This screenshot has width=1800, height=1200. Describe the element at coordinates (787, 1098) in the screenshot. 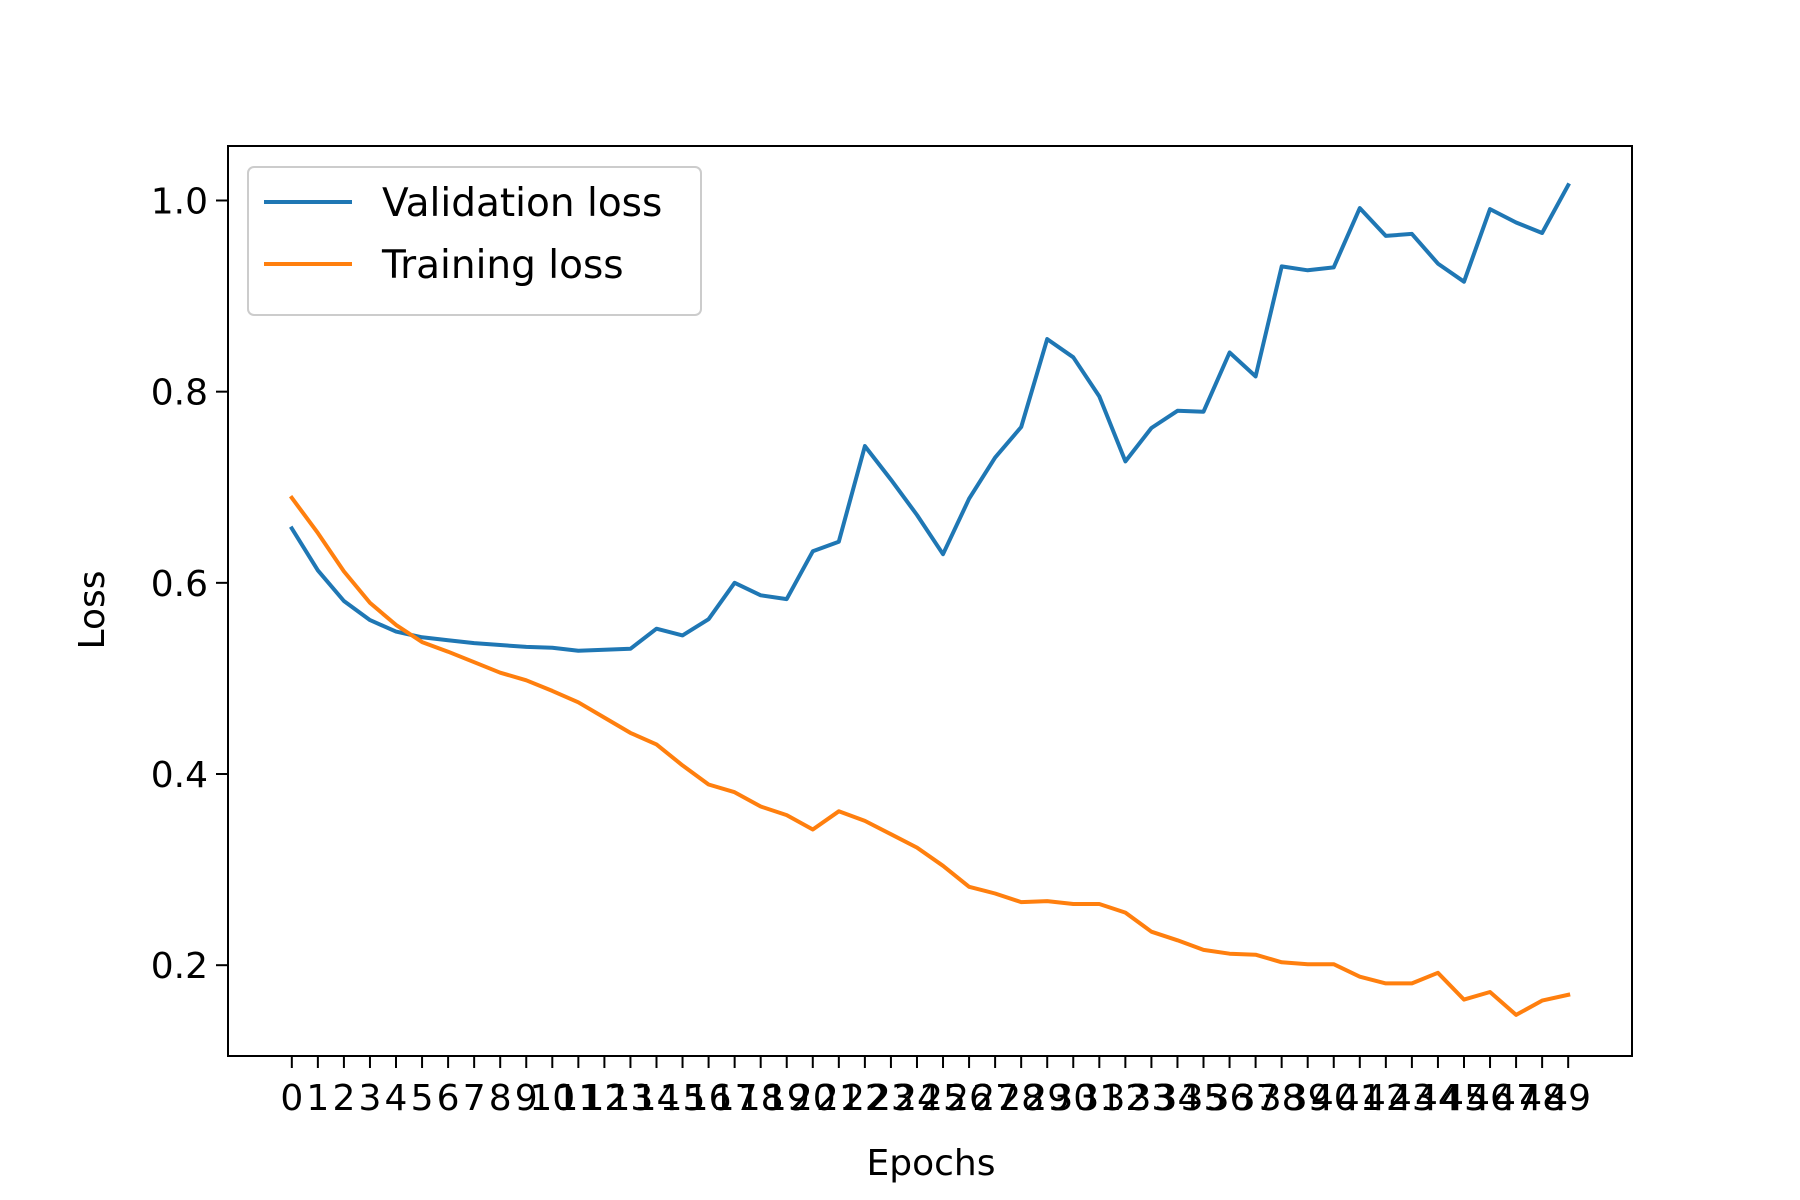

I see `x-tick-label: 19` at that location.